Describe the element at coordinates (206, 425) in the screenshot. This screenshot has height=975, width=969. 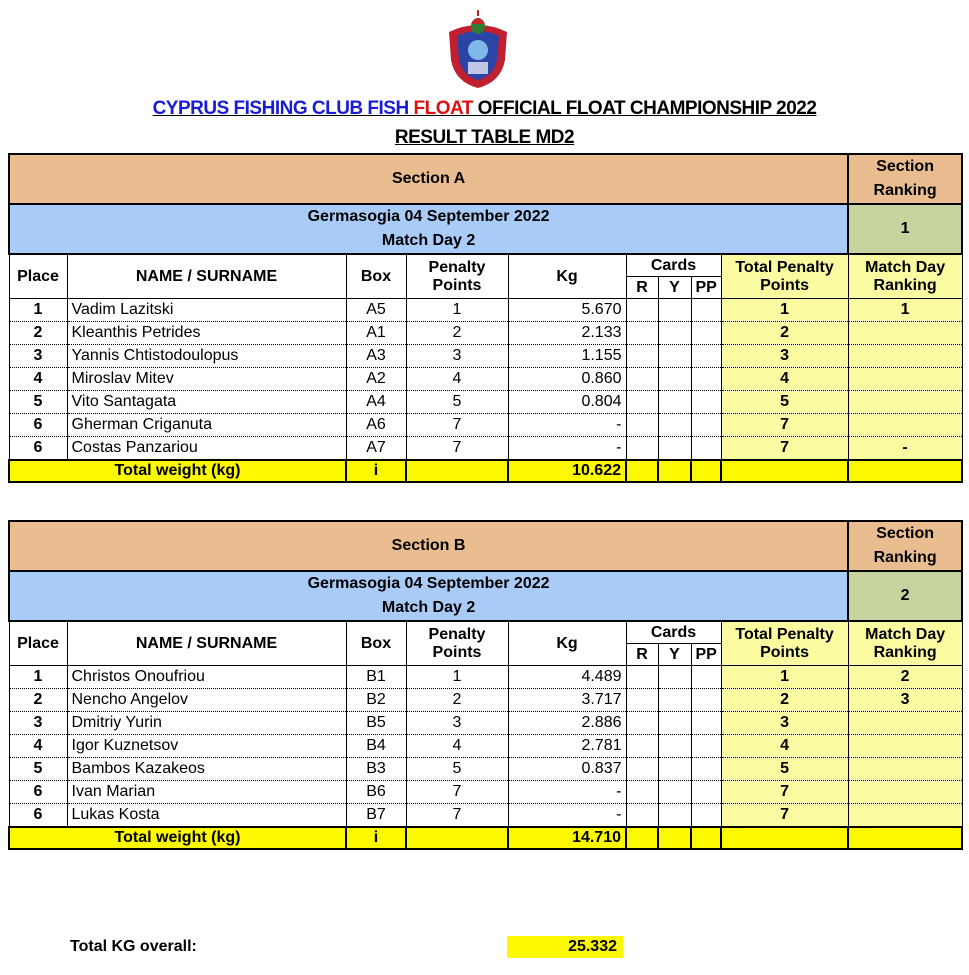
I see `angler-name: Gherman Criganuta` at that location.